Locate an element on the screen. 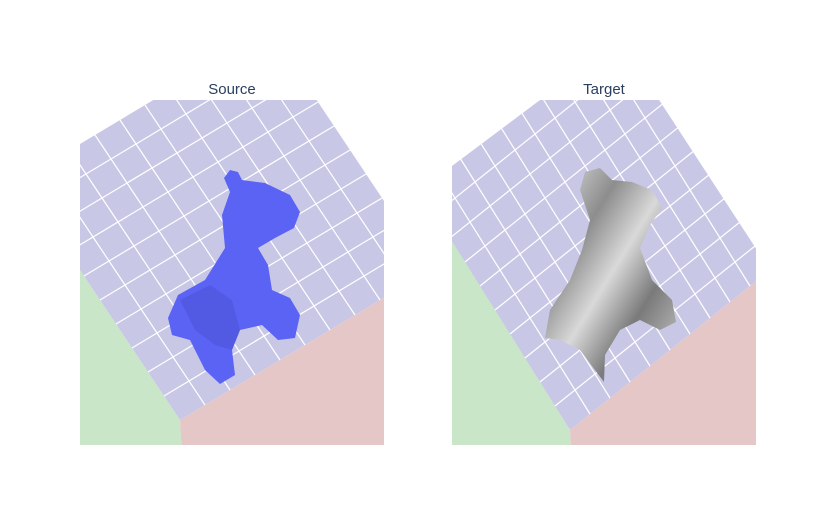 The height and width of the screenshot is (525, 836). mesh-shade is located at coordinates (210, 317).